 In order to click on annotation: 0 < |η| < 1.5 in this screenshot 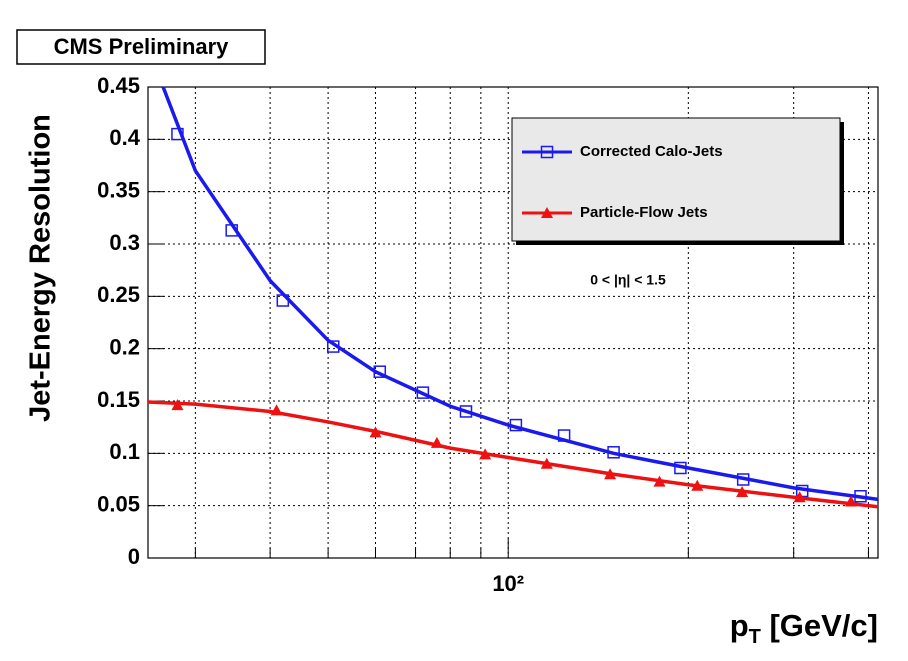, I will do `click(628, 280)`.